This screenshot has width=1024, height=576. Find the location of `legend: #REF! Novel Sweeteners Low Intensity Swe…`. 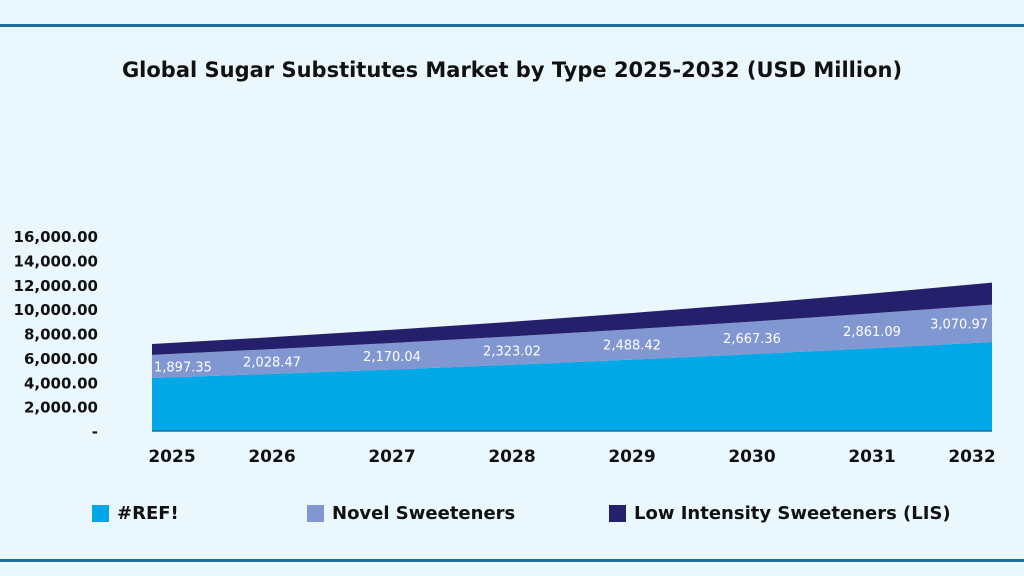

legend: #REF! Novel Sweeteners Low Intensity Swe… is located at coordinates (512, 516).